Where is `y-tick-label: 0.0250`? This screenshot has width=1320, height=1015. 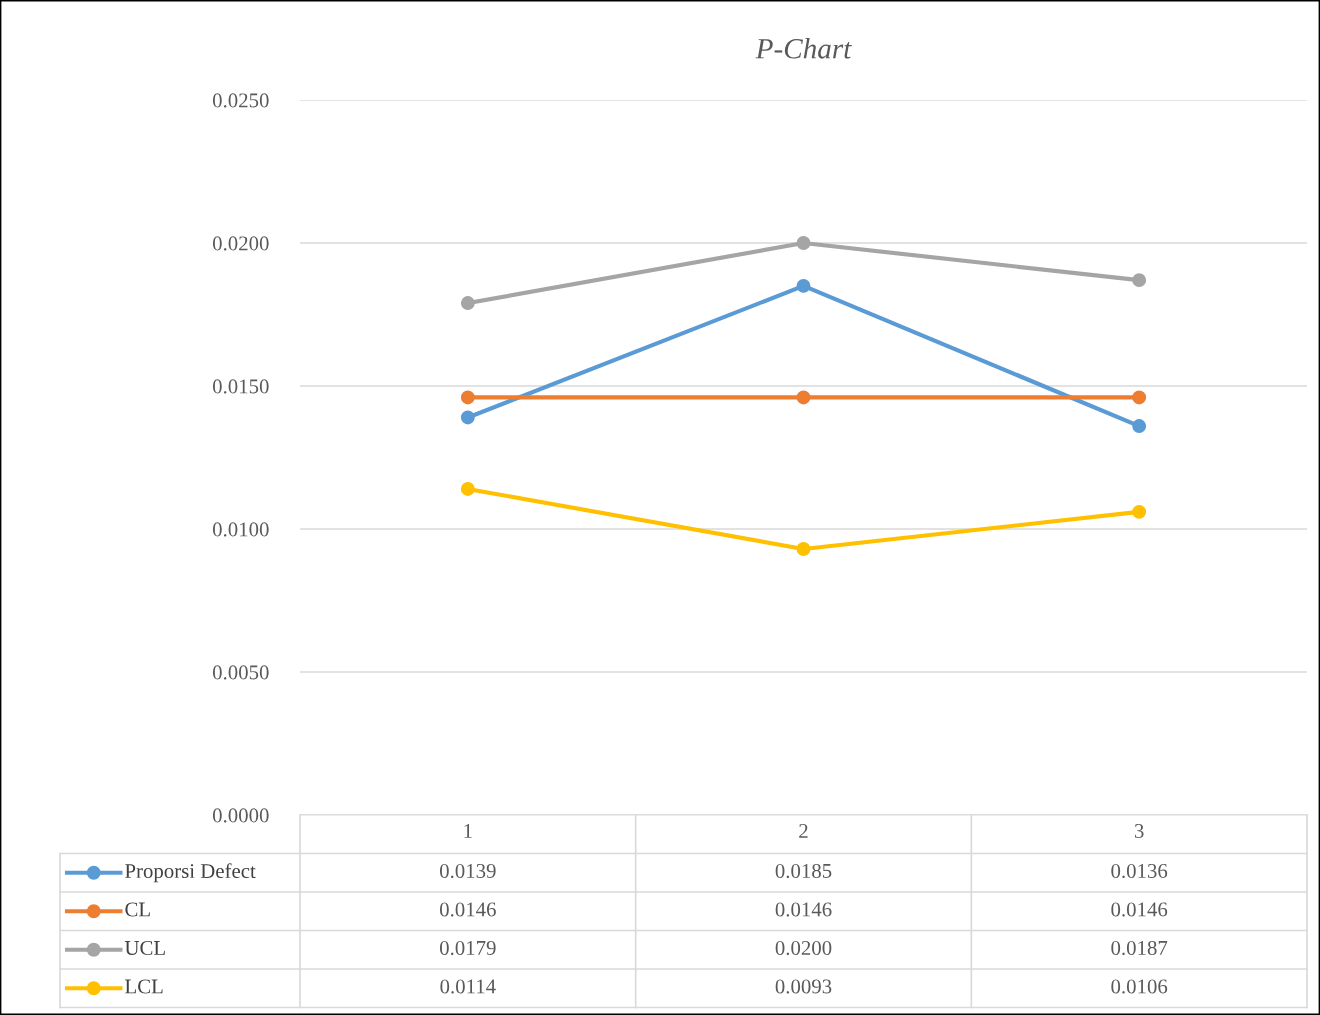
y-tick-label: 0.0250 is located at coordinates (240, 100).